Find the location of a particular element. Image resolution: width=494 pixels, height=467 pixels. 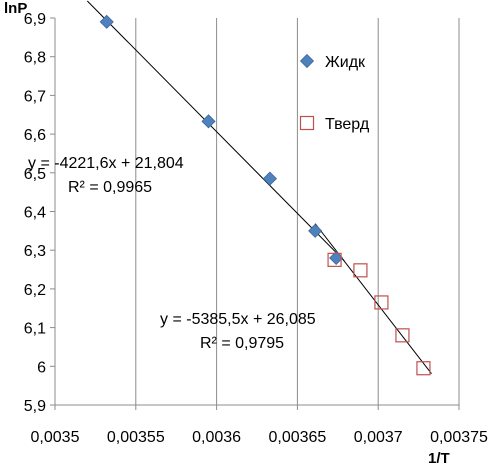

y-tick-label: 6,1 is located at coordinates (35, 329).